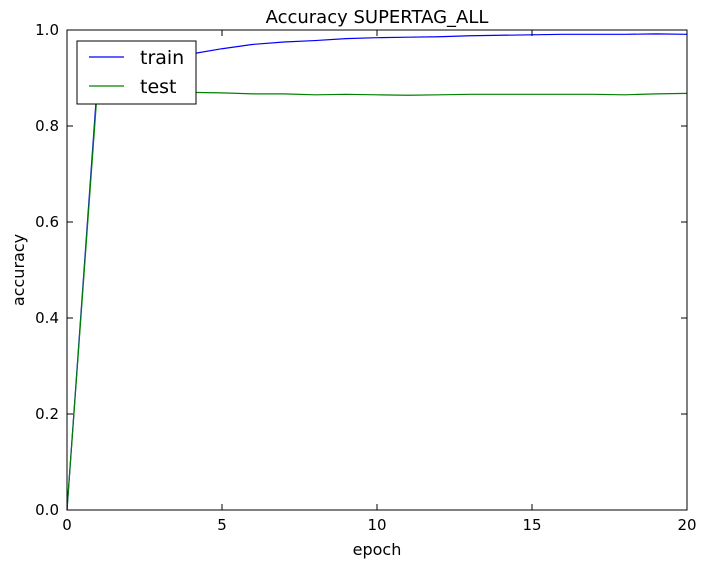 The height and width of the screenshot is (569, 707). Describe the element at coordinates (47, 222) in the screenshot. I see `y-tick-label: 0.6` at that location.